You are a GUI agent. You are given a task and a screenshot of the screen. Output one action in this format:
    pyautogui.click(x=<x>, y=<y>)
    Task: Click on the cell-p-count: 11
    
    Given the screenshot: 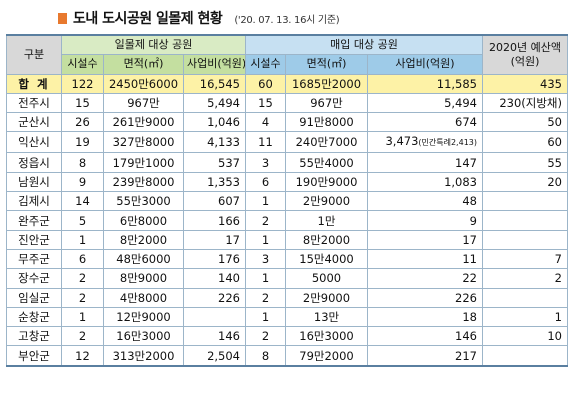 What is the action you would take?
    pyautogui.click(x=265, y=142)
    